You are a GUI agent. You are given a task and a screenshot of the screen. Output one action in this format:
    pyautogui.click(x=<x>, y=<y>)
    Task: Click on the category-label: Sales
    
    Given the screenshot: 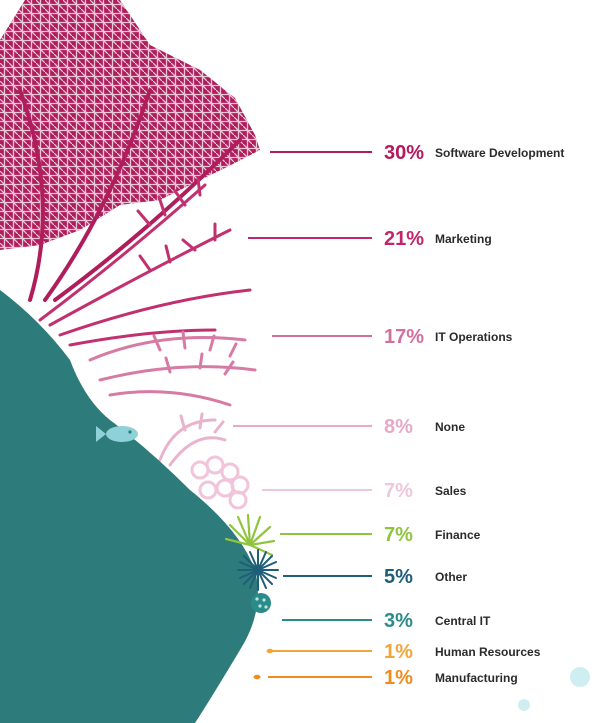 What is the action you would take?
    pyautogui.click(x=451, y=491)
    